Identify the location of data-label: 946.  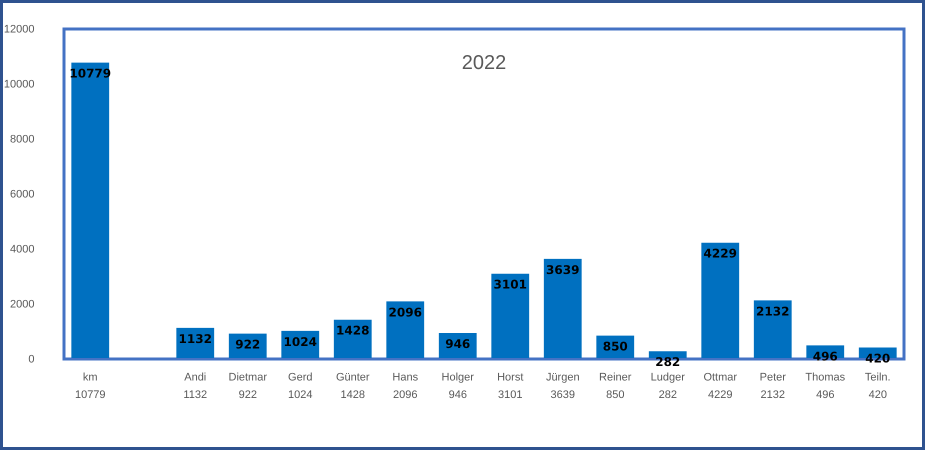
(457, 395).